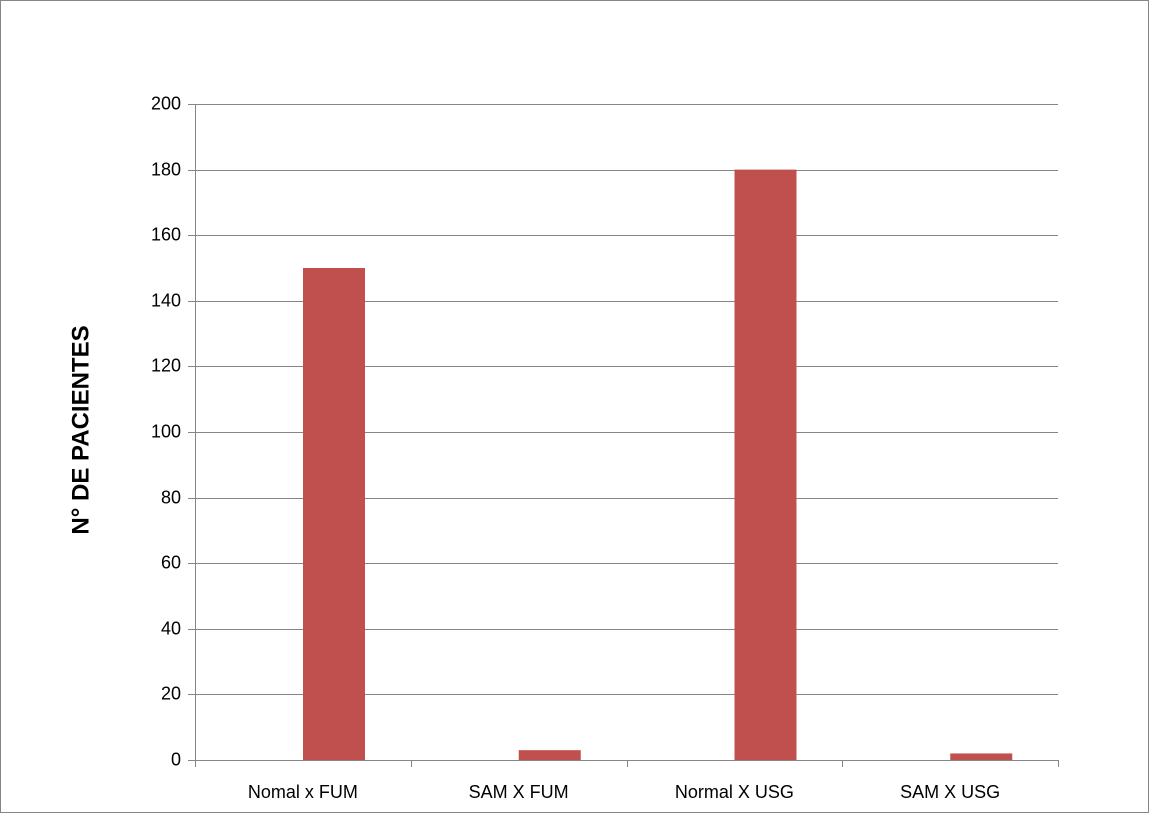 This screenshot has width=1150, height=819. What do you see at coordinates (80, 429) in the screenshot?
I see `y-axis-title: N° DE PACIENTES` at bounding box center [80, 429].